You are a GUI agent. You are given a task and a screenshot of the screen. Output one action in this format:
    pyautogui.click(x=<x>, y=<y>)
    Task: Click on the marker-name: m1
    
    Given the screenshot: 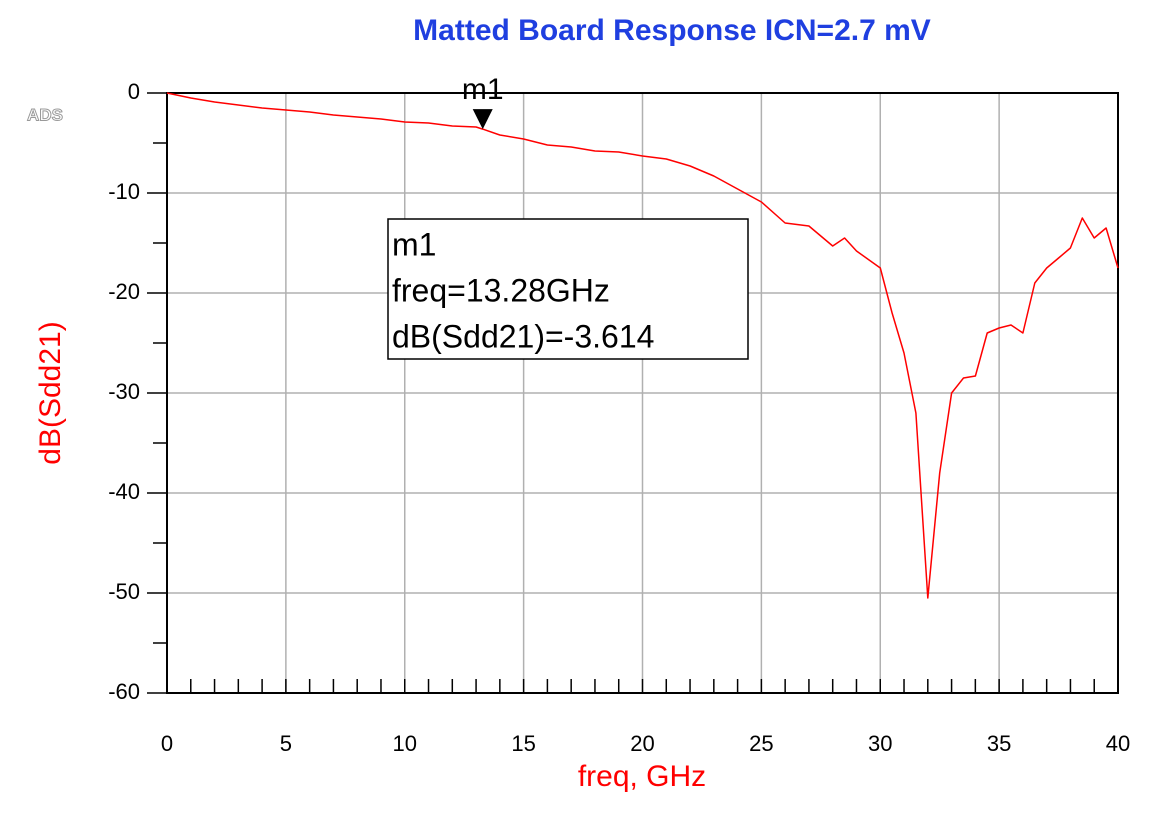 What is the action you would take?
    pyautogui.click(x=483, y=89)
    